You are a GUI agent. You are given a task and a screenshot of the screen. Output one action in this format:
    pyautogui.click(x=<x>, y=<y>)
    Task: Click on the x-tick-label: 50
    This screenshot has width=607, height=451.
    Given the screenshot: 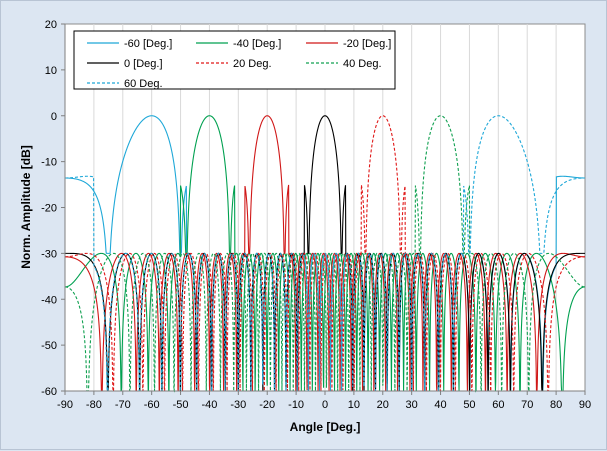 What is the action you would take?
    pyautogui.click(x=469, y=405)
    